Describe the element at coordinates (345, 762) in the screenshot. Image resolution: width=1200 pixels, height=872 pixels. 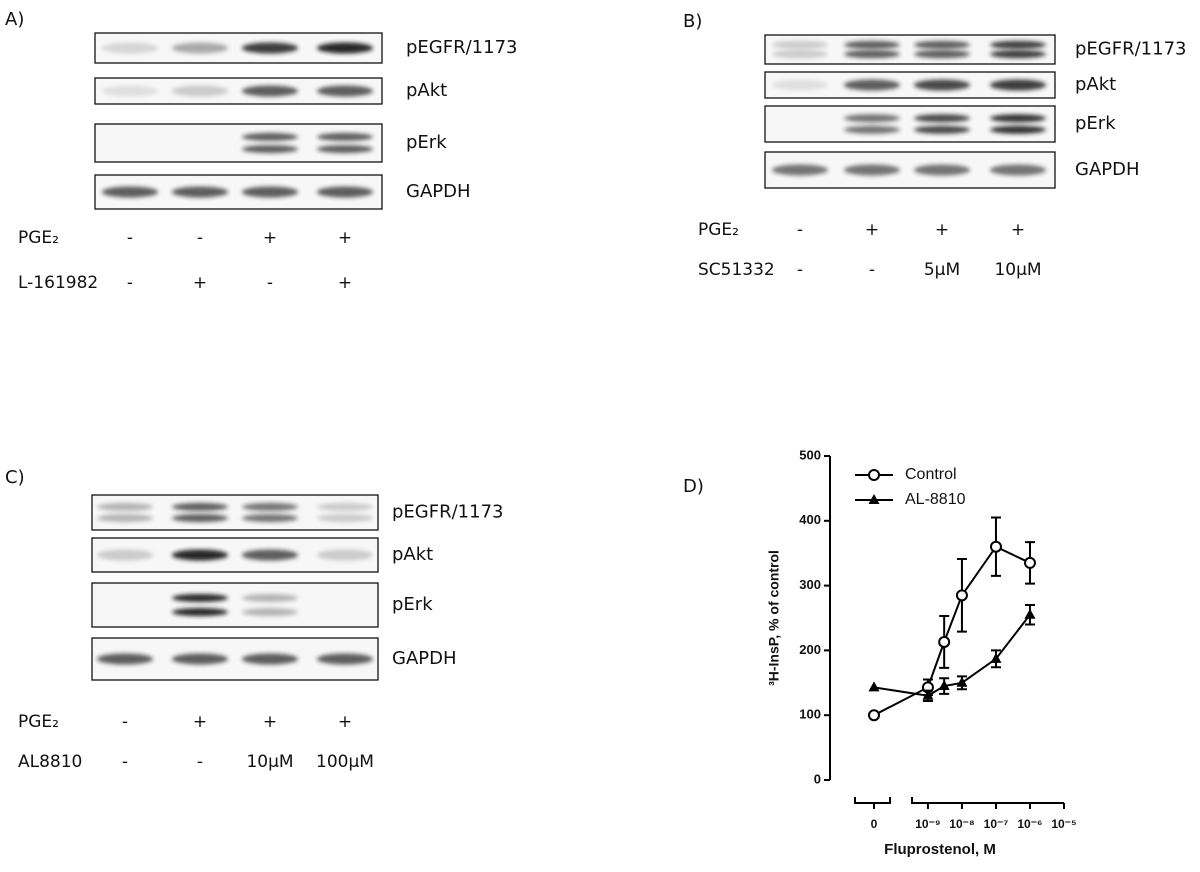
I see `condition-value: 100μM` at that location.